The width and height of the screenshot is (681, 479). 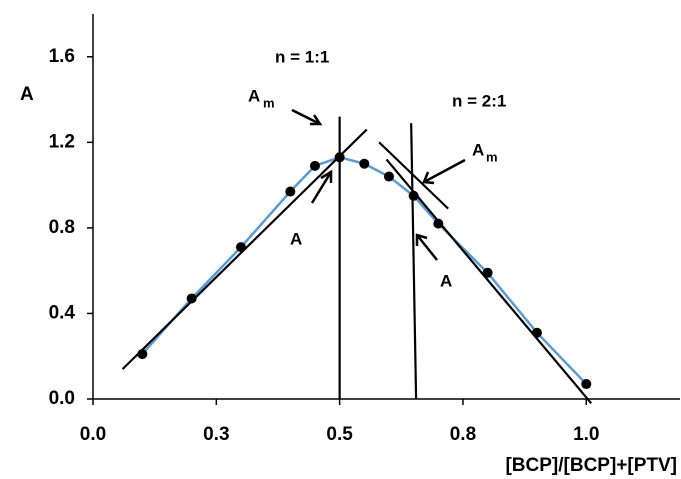 I want to click on x-tick-label: 0.0, so click(x=93, y=434).